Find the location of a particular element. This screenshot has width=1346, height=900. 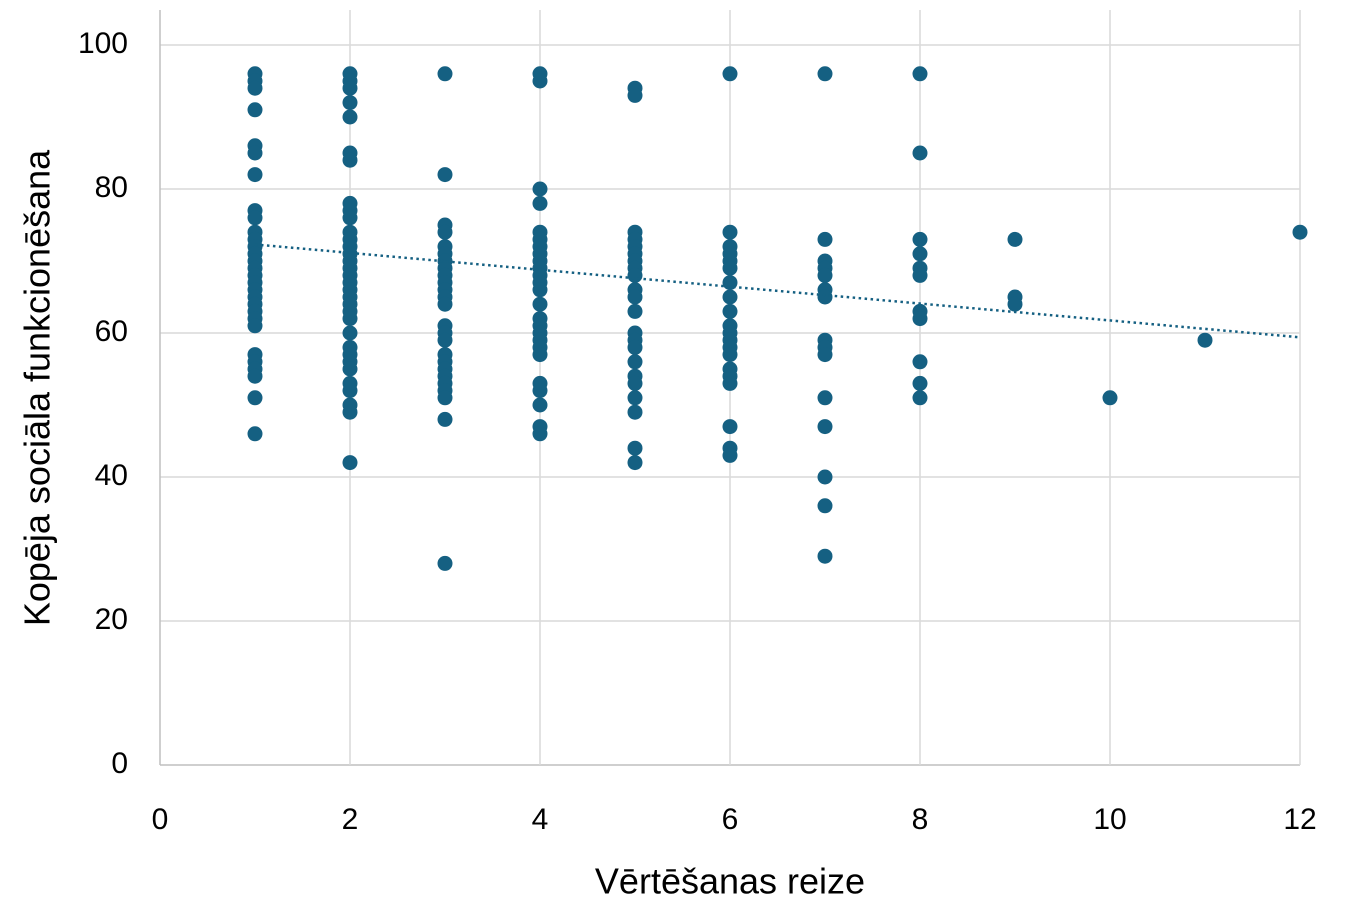

x-tick-label: 2 is located at coordinates (350, 819).